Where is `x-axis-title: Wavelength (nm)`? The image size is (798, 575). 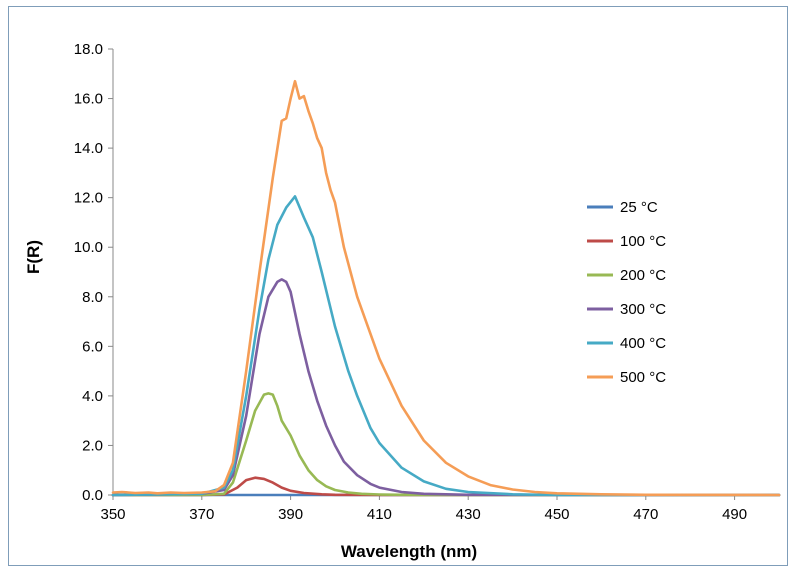 x-axis-title: Wavelength (nm) is located at coordinates (409, 551).